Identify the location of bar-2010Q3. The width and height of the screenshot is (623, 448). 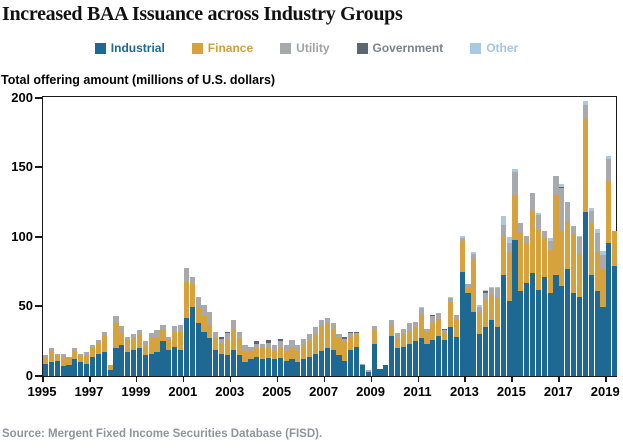
(409, 349).